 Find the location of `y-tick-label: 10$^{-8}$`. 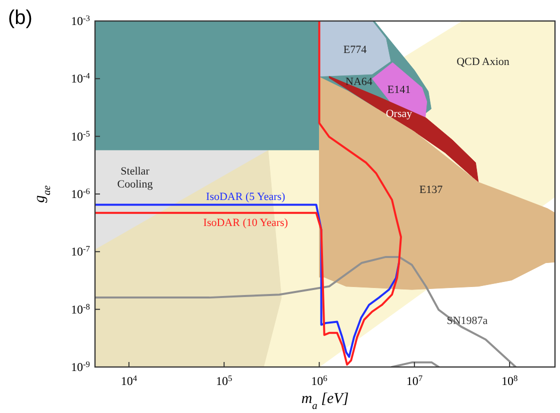

y-tick-label: 10$^{-8}$ is located at coordinates (80, 309).